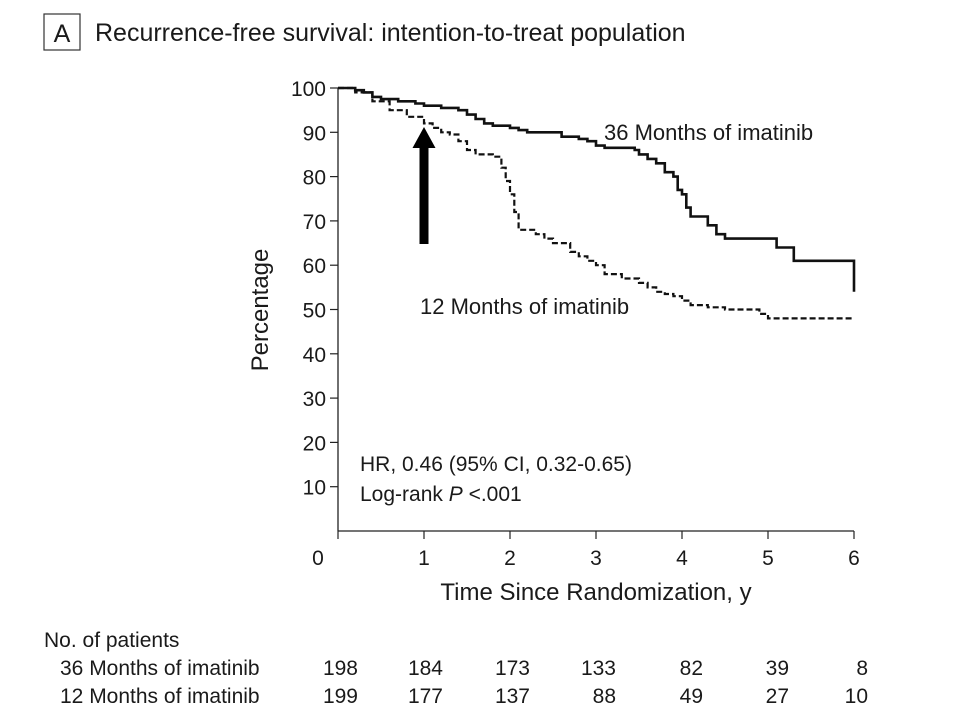  Describe the element at coordinates (340, 668) in the screenshot. I see `risk-table-cell: 198` at that location.